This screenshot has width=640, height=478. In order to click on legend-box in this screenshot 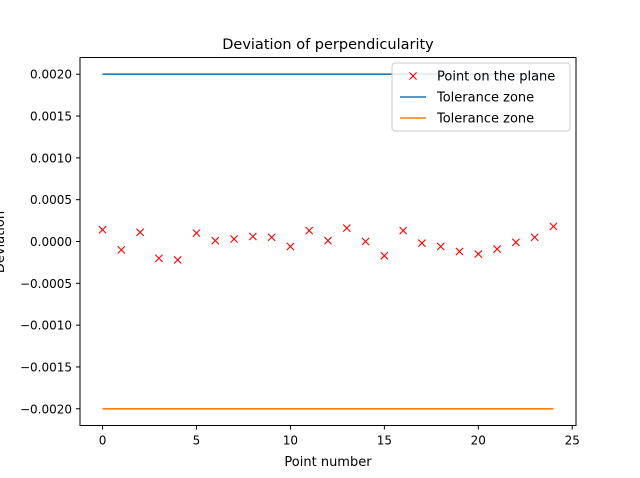, I will do `click(481, 97)`.